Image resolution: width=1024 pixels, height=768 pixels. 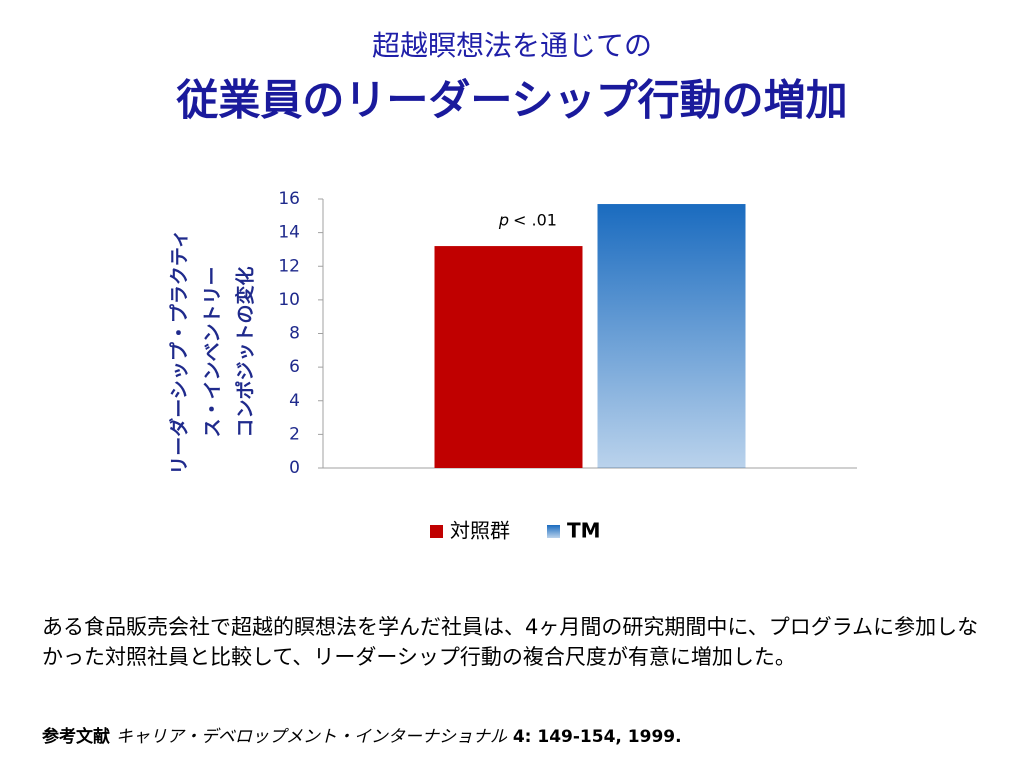 What do you see at coordinates (289, 199) in the screenshot?
I see `y-tick-label: 16` at bounding box center [289, 199].